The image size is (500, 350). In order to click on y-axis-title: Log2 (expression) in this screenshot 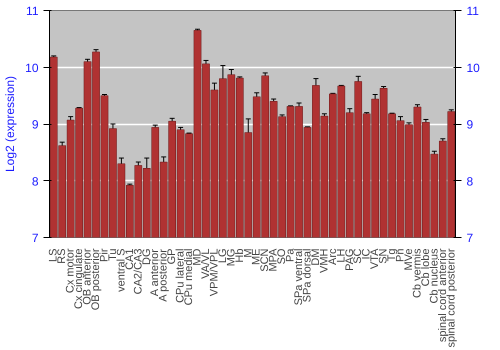, I will do `click(10, 124)`.